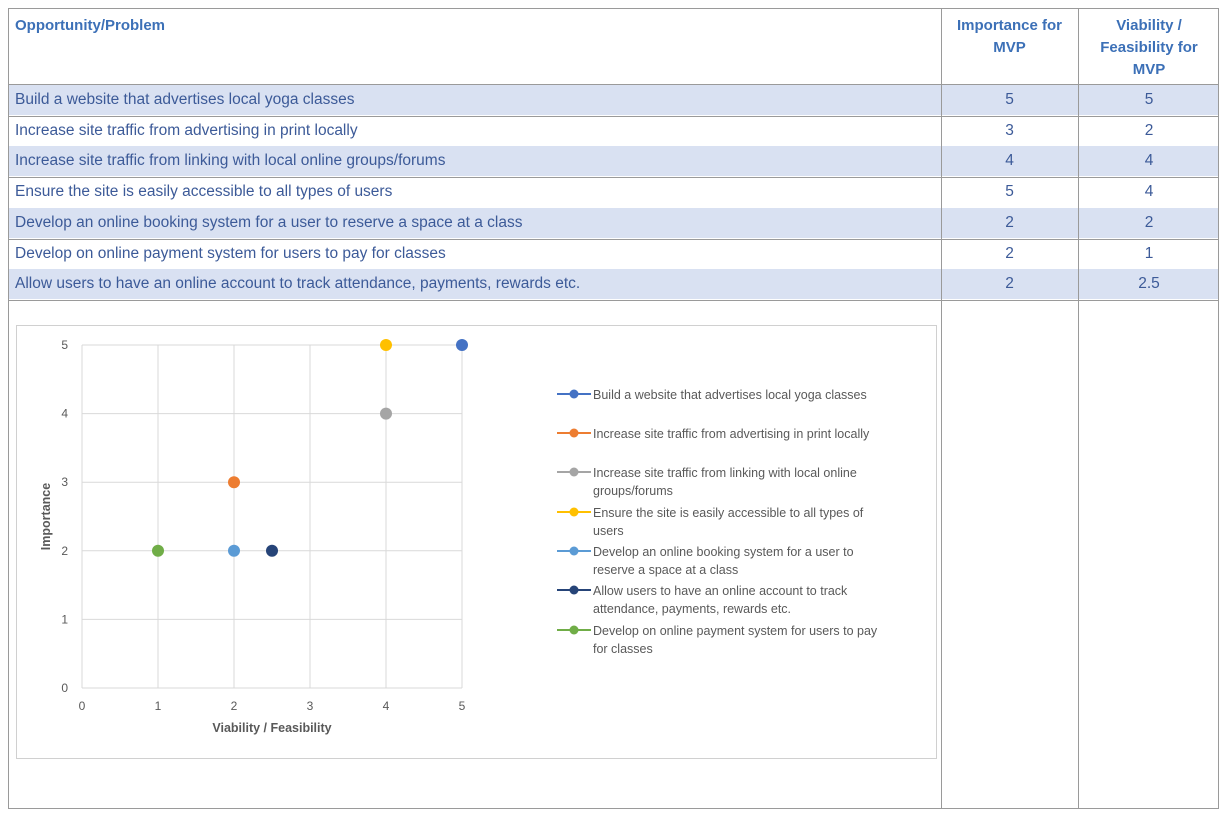  I want to click on header-divider, so click(613, 84).